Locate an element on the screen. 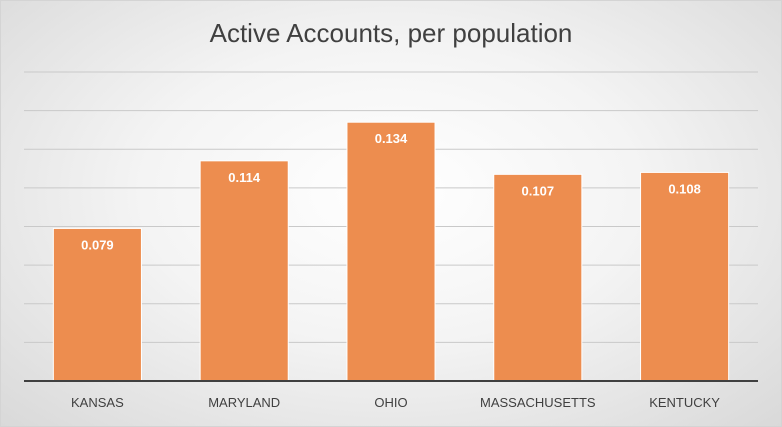 This screenshot has height=427, width=782. data-label: 0.108 is located at coordinates (684, 188).